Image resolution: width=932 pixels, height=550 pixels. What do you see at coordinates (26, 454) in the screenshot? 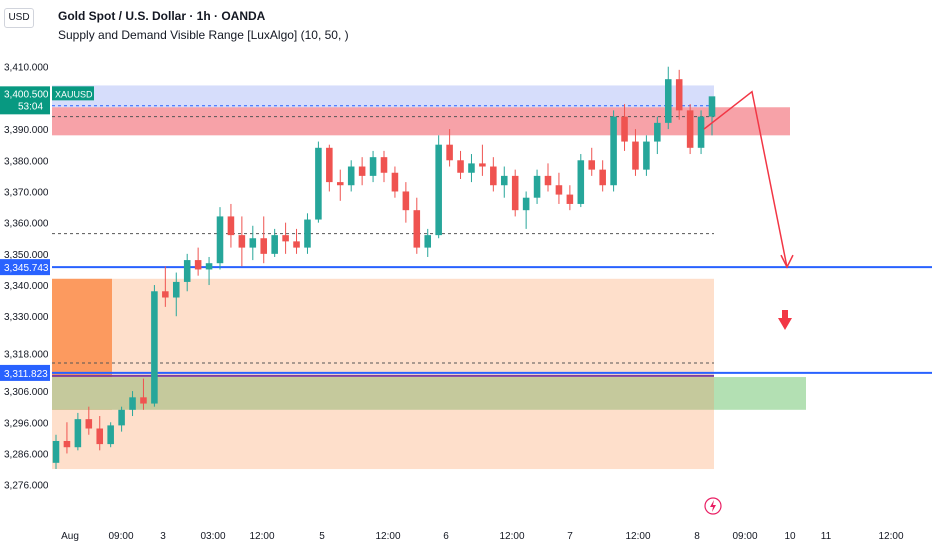
I see `price-tick-label: 3,286.000` at bounding box center [26, 454].